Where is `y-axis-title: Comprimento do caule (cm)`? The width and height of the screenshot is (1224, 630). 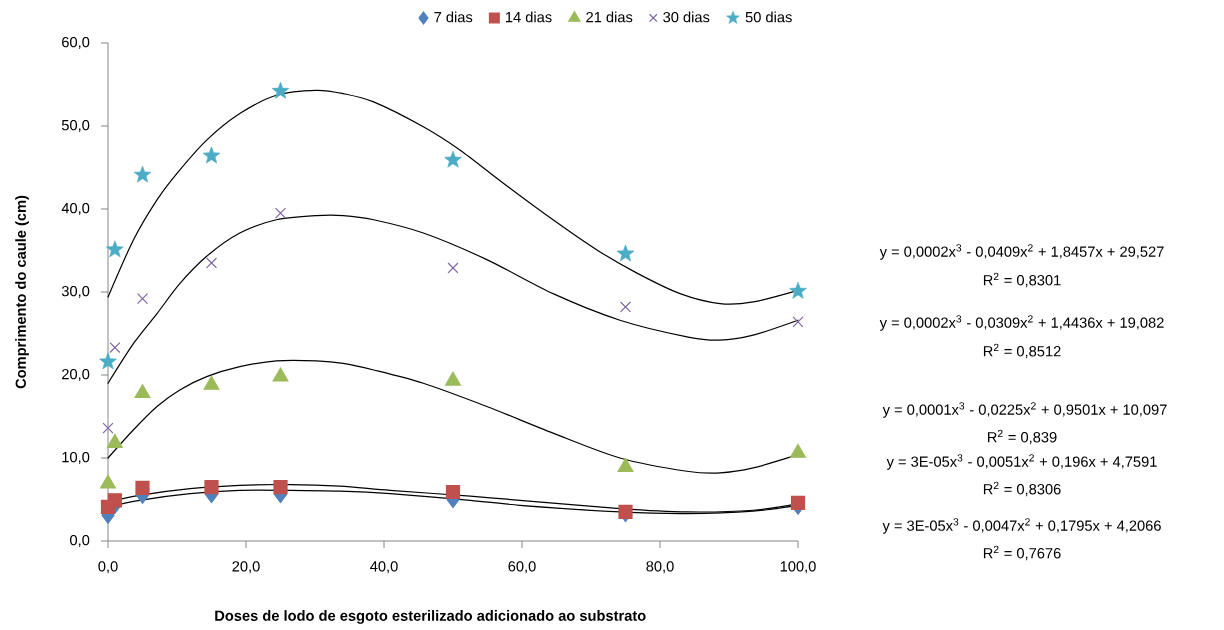 y-axis-title: Comprimento do caule (cm) is located at coordinates (22, 292).